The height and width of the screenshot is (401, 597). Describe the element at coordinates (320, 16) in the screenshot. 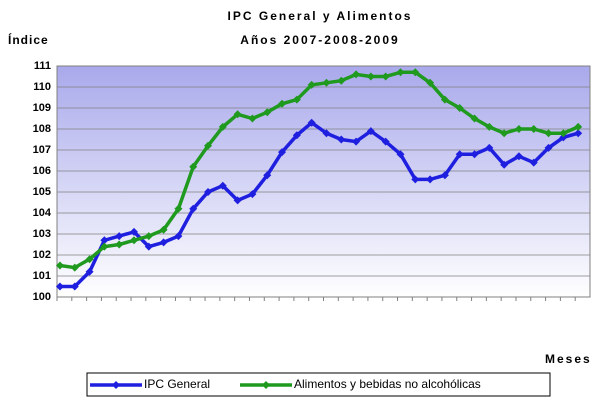

I see `chart-title: IPC General y Alimentos` at that location.